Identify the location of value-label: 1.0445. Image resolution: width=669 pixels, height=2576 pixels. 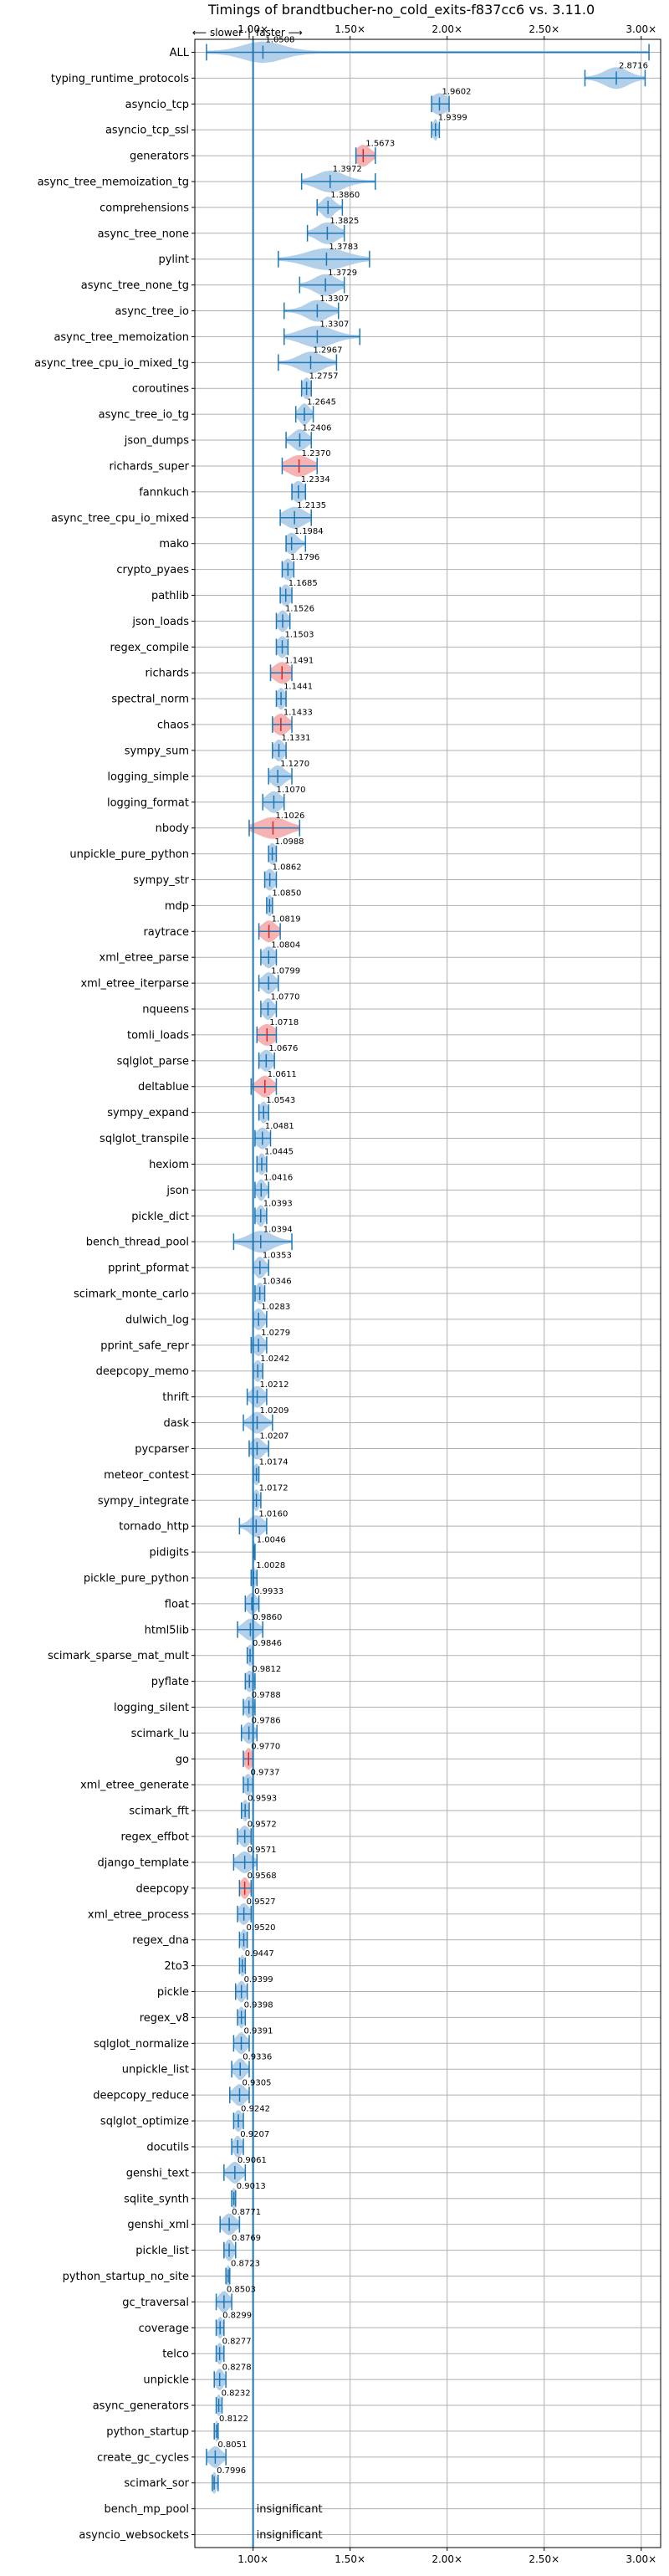
(279, 1153).